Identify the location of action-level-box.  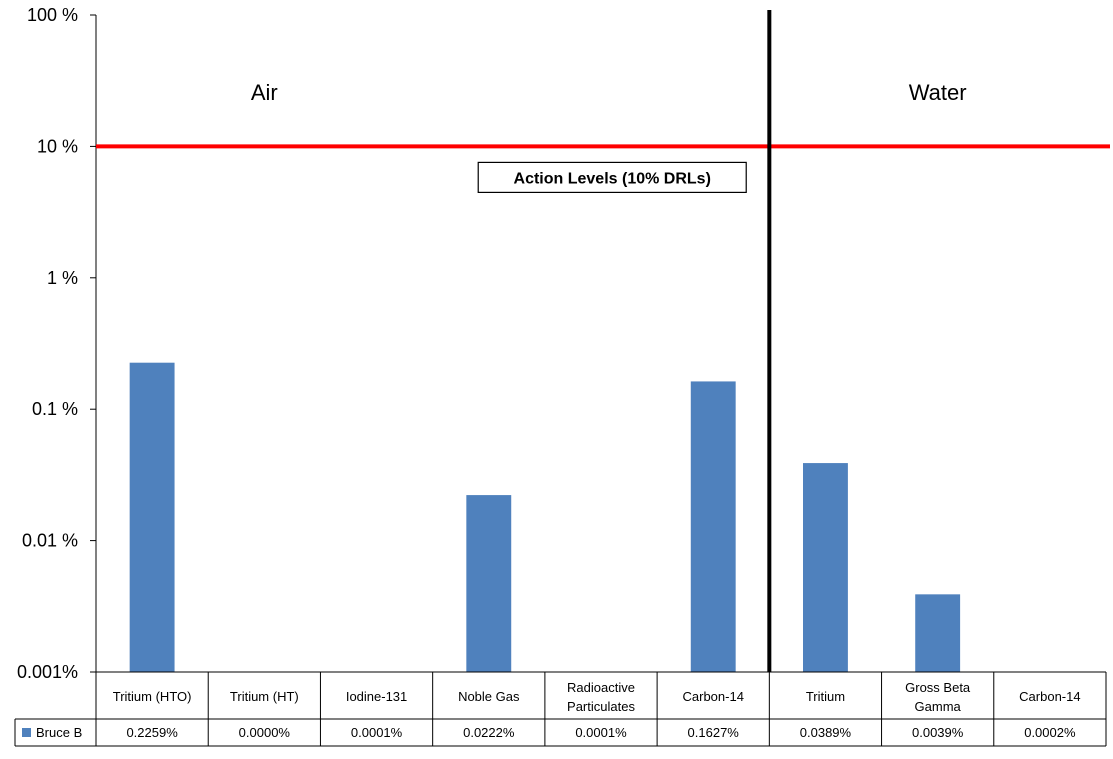
(612, 177).